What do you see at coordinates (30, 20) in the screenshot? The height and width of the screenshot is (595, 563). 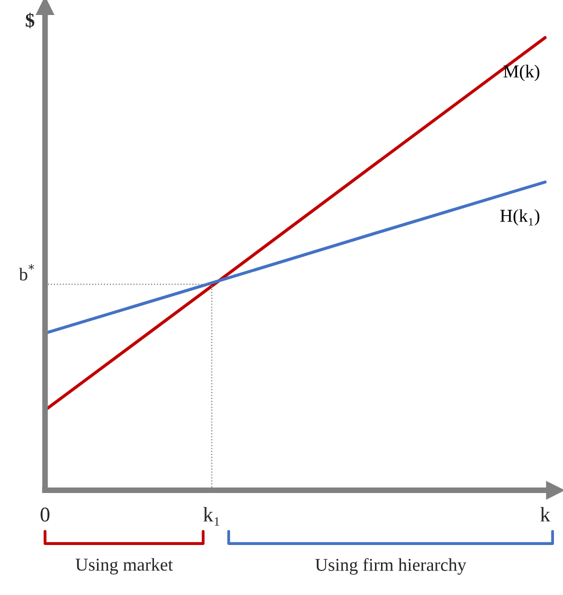 I see `y-axis-title: $` at bounding box center [30, 20].